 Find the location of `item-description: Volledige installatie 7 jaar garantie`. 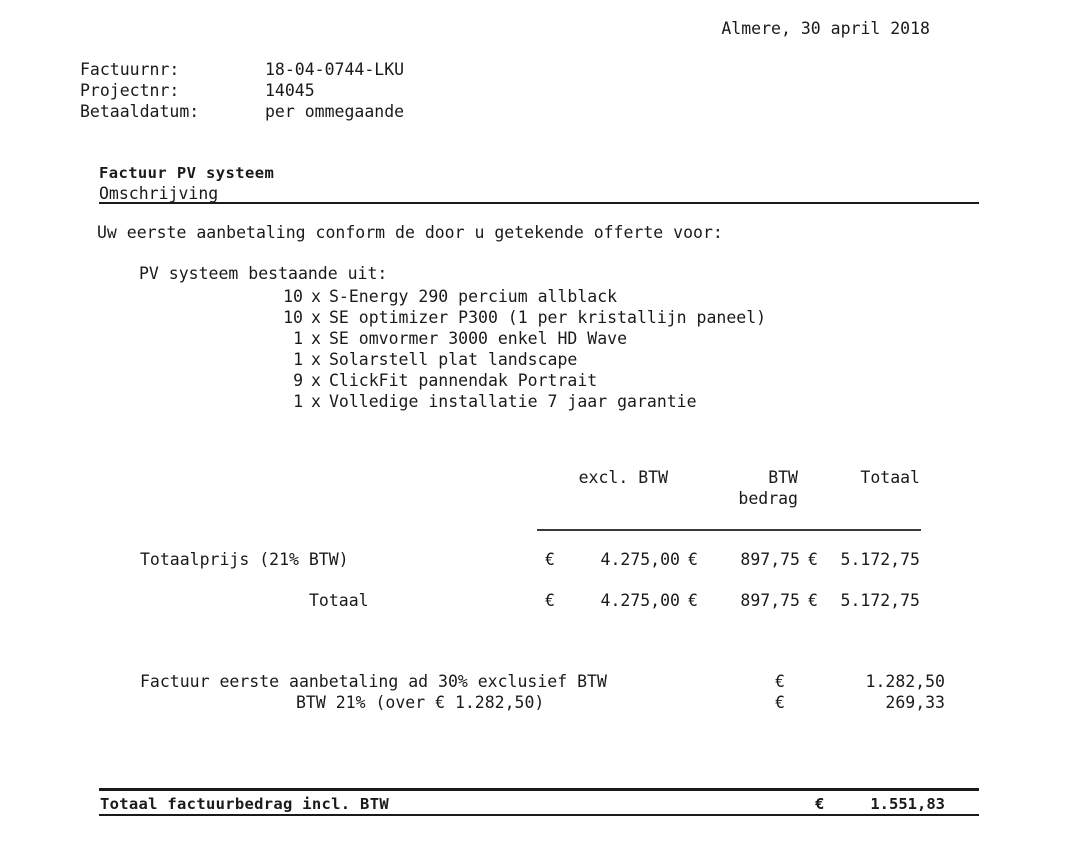

item-description: Volledige installatie 7 jaar garantie is located at coordinates (513, 401).